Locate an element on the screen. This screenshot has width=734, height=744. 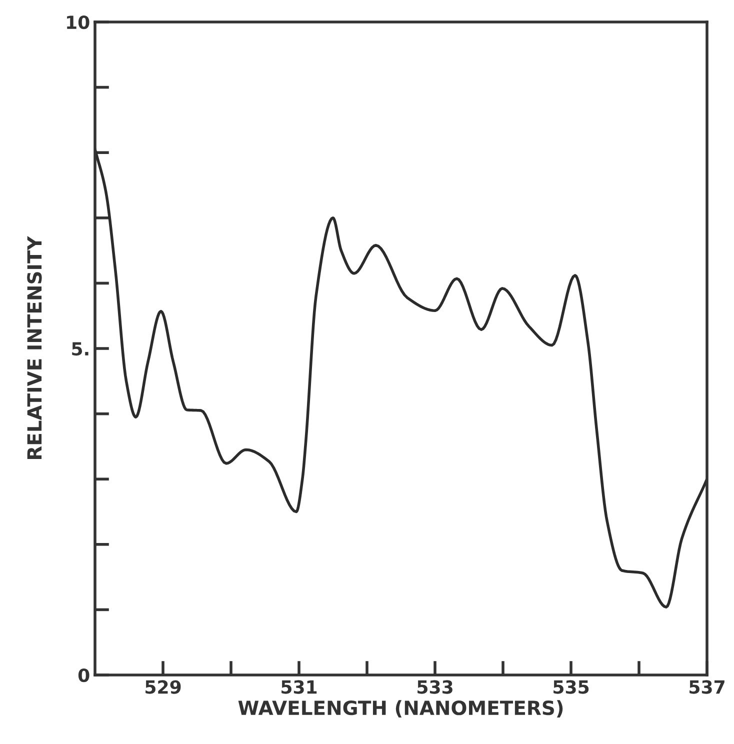
x-tick-label: 535 is located at coordinates (571, 687).